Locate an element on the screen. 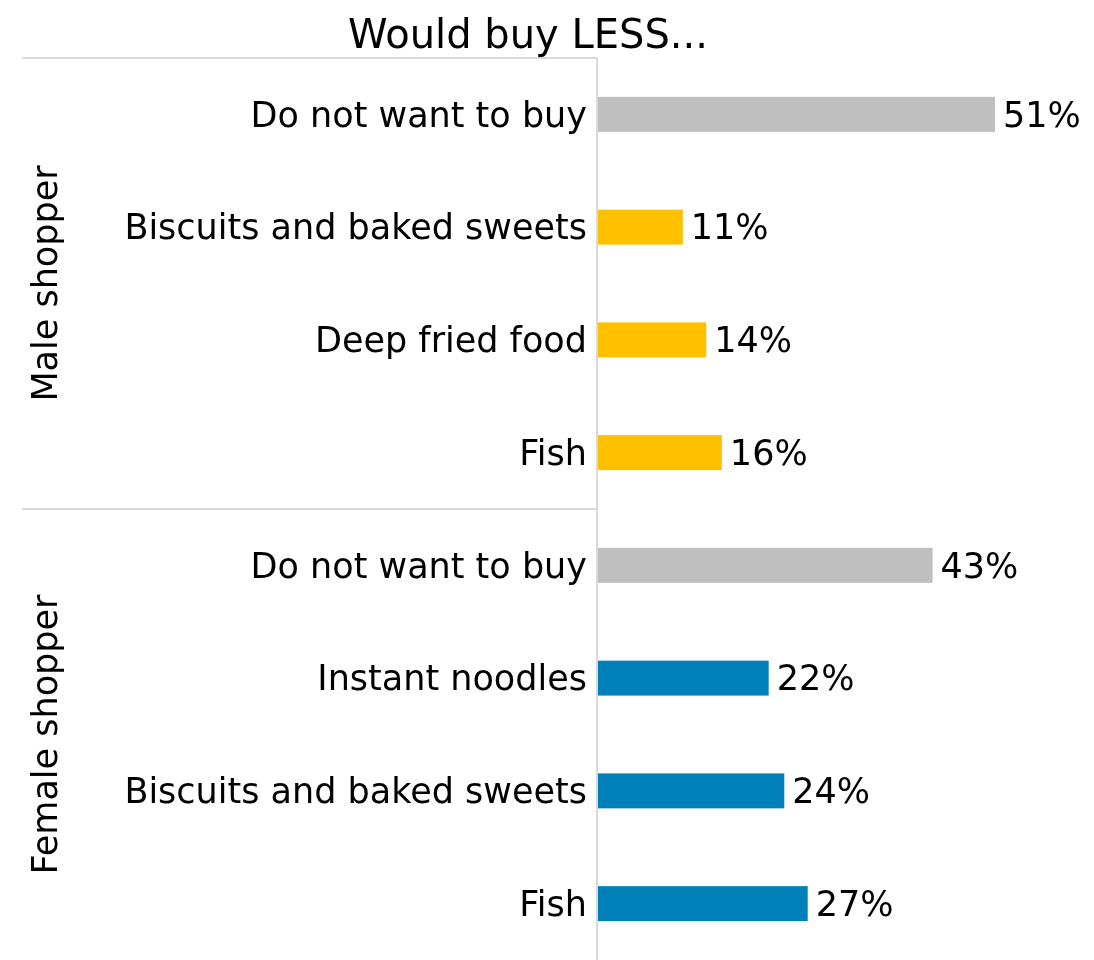 Image resolution: width=1094 pixels, height=960 pixels. data-label: 51% is located at coordinates (1042, 114).